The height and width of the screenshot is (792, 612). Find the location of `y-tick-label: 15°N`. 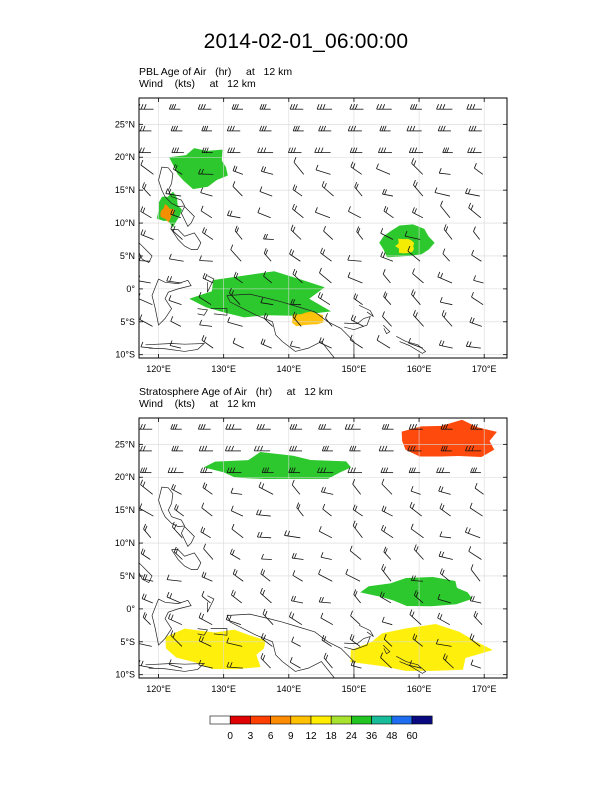

y-tick-label: 15°N is located at coordinates (125, 190).